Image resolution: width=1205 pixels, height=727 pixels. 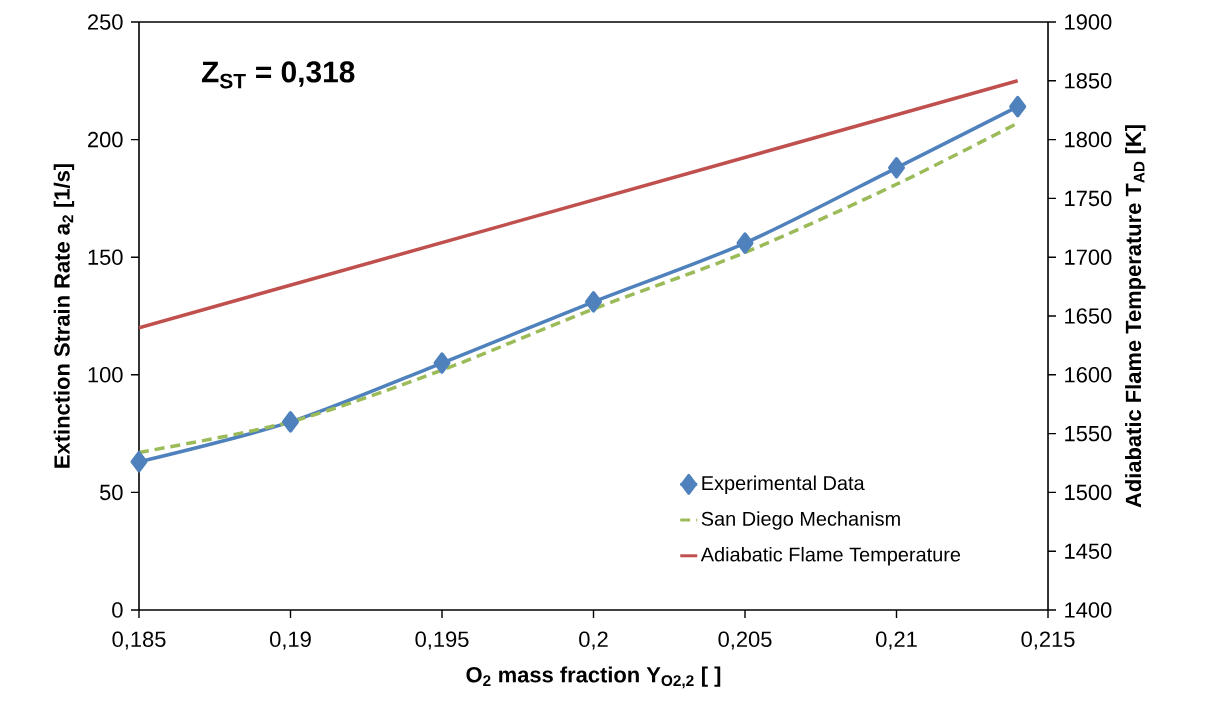 What do you see at coordinates (830, 556) in the screenshot?
I see `legend-label: Adiabatic Flame Temperature` at bounding box center [830, 556].